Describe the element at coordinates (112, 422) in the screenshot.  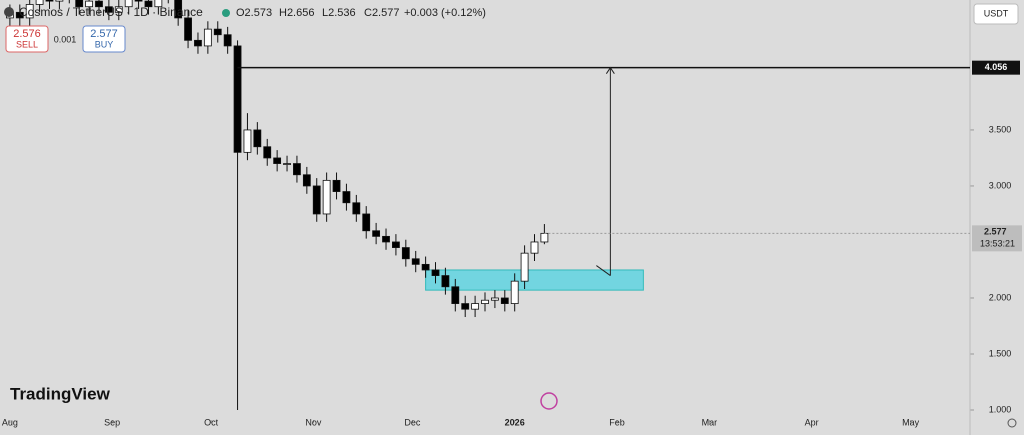
I see `x-tick-label: Sep` at that location.